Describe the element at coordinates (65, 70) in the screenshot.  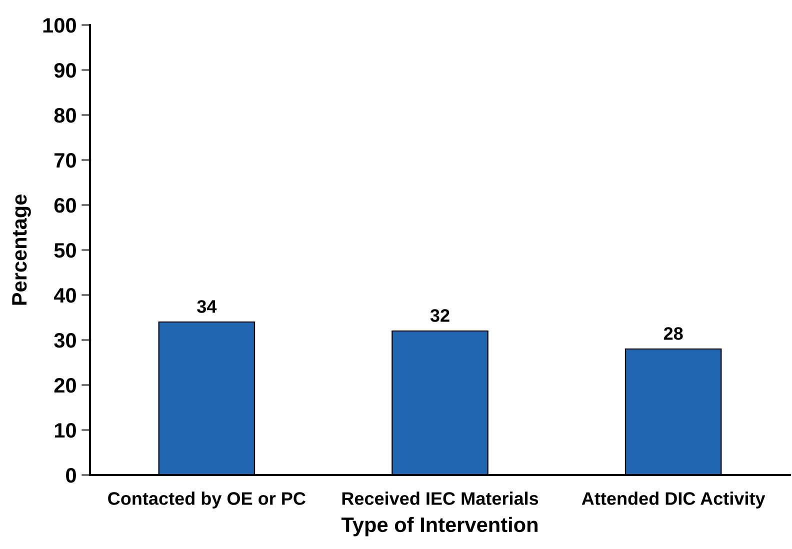
I see `y-tick-label: 90` at that location.